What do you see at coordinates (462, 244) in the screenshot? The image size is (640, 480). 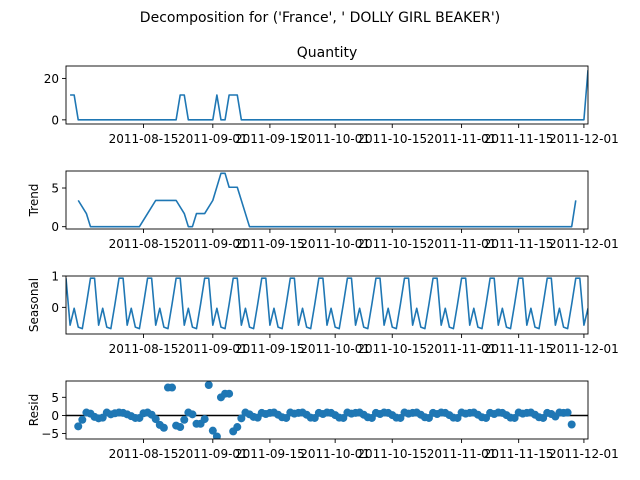 I see `x-tick-label-trend: 2011-11-01` at bounding box center [462, 244].